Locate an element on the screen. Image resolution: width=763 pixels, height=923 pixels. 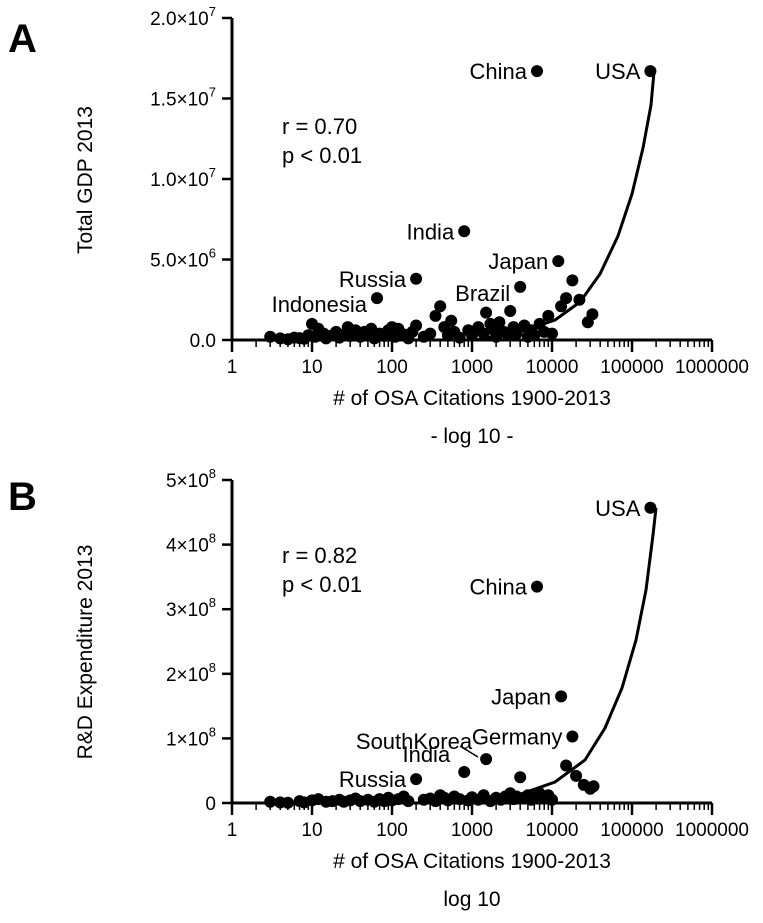
point-label: Brazil is located at coordinates (482, 293).